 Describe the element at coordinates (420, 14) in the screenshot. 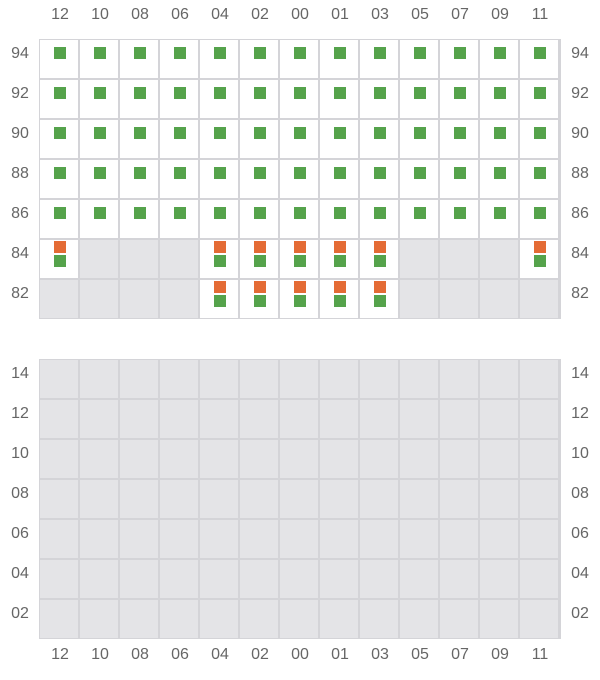

I see `top-column-label: 05` at that location.